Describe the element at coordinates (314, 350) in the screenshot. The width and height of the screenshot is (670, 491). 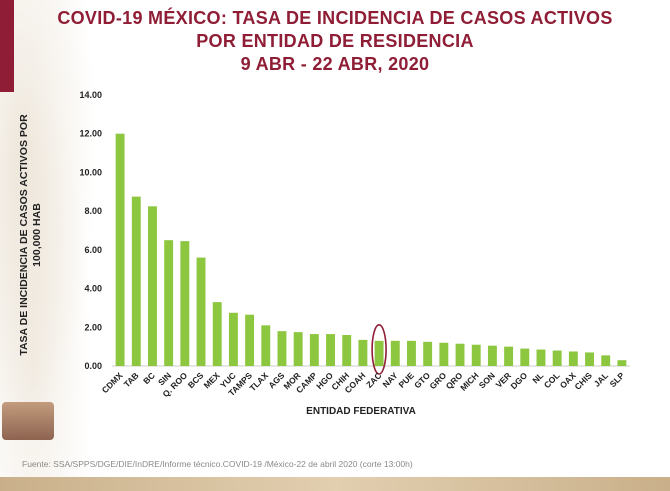
I see `bar-camp` at that location.